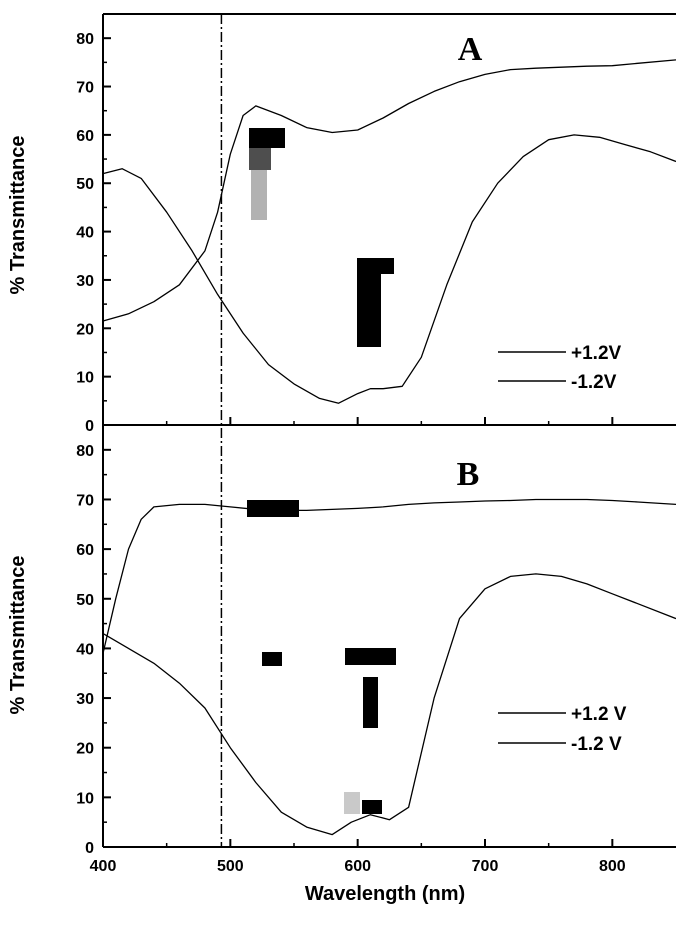 This screenshot has width=676, height=925. Describe the element at coordinates (85, 550) in the screenshot. I see `y-tick-label-b: 60` at that location.